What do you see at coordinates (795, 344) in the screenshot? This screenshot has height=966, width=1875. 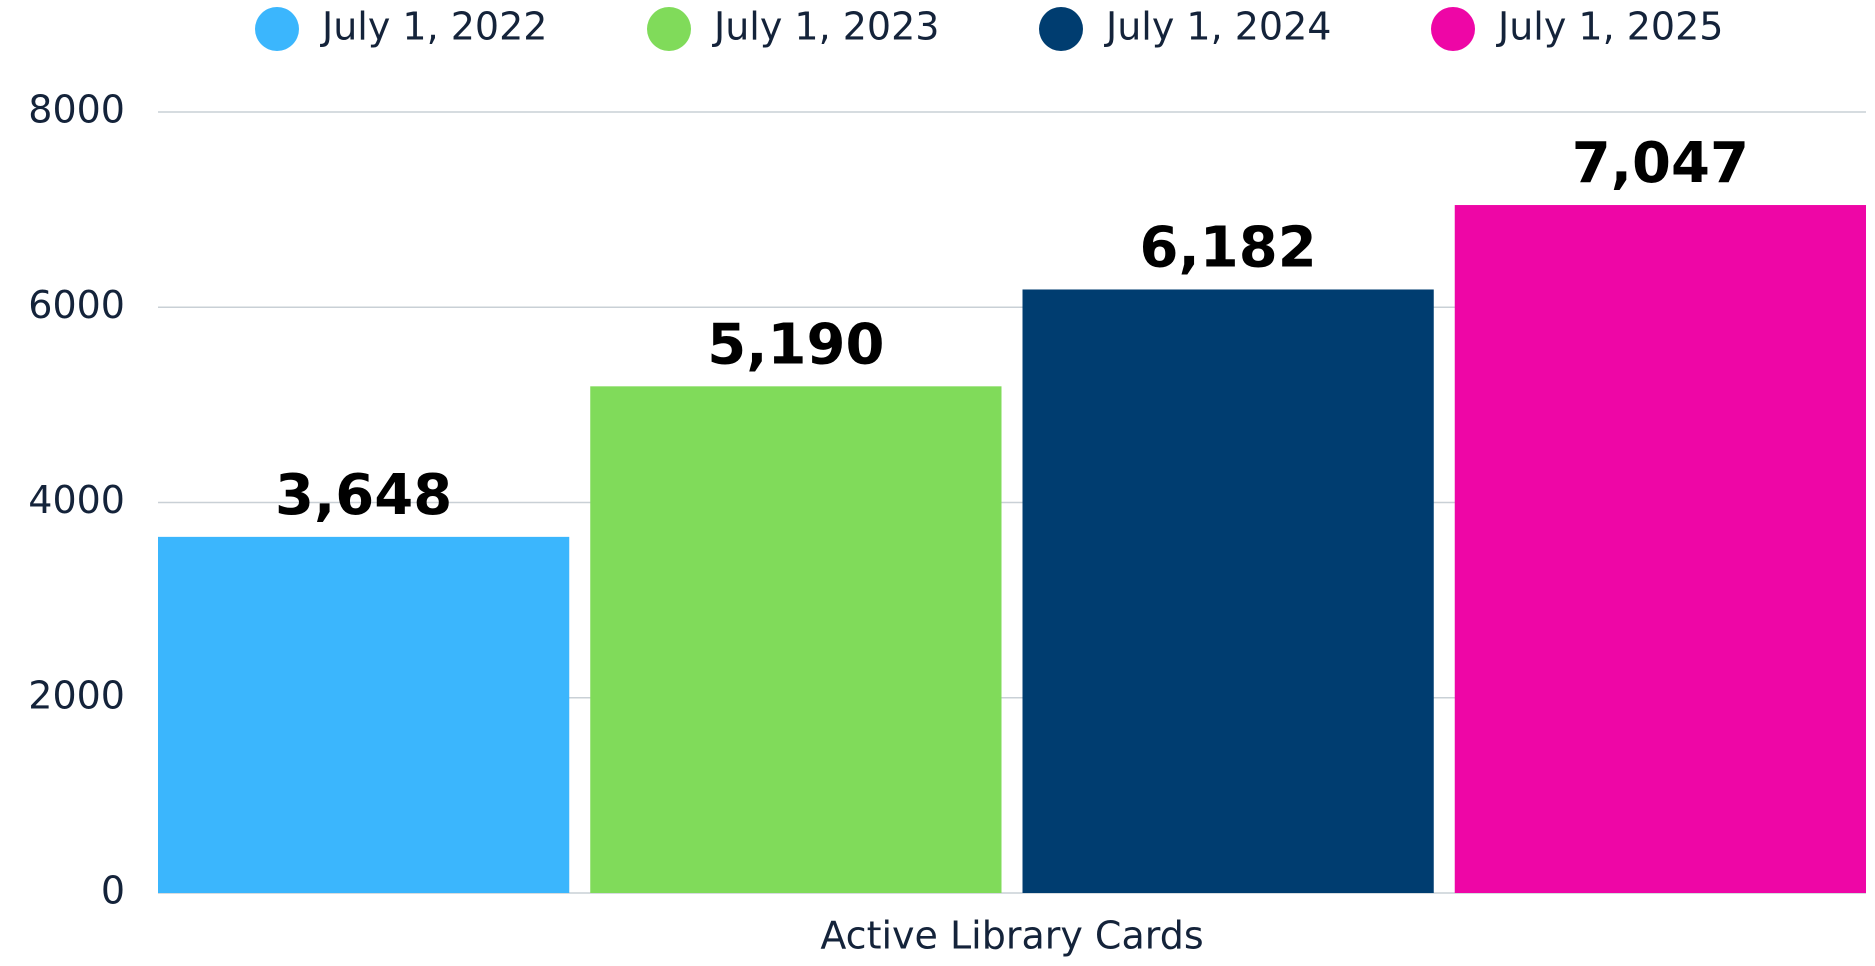 I see `value-label: 5,190` at bounding box center [795, 344].